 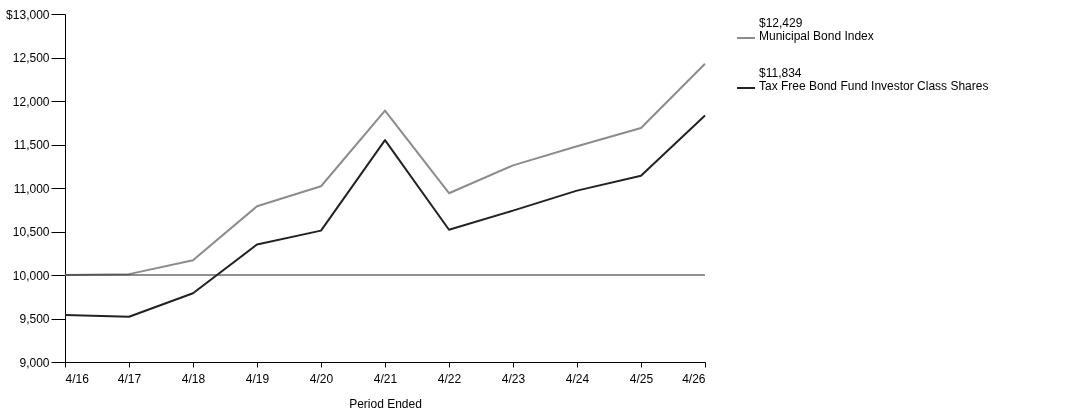 What do you see at coordinates (31, 58) in the screenshot?
I see `y-tick-label: 12,500` at bounding box center [31, 58].